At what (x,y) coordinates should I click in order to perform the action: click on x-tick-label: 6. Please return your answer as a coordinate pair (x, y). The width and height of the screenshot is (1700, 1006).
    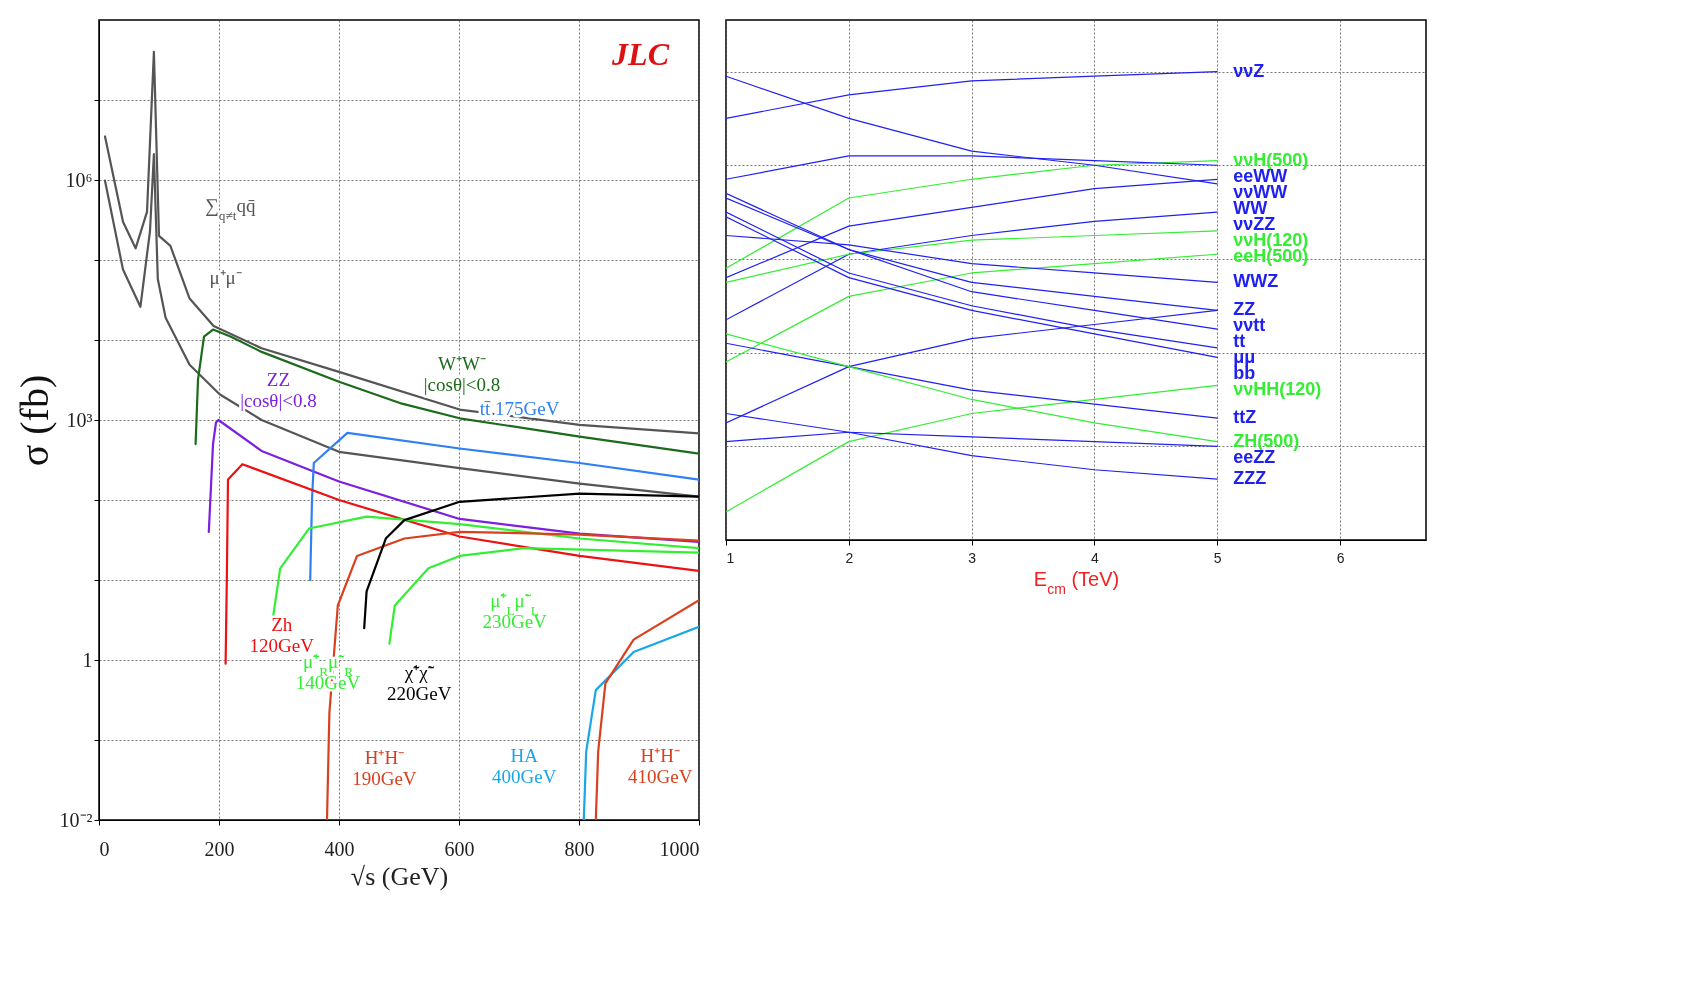
    Looking at the image, I should click on (1340, 557).